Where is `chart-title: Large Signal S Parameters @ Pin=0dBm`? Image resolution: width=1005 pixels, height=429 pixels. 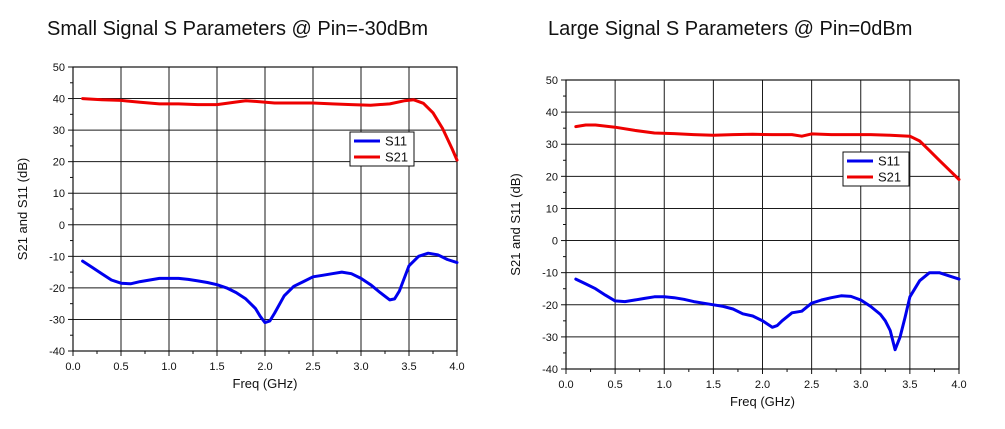
chart-title: Large Signal S Parameters @ Pin=0dBm is located at coordinates (730, 29).